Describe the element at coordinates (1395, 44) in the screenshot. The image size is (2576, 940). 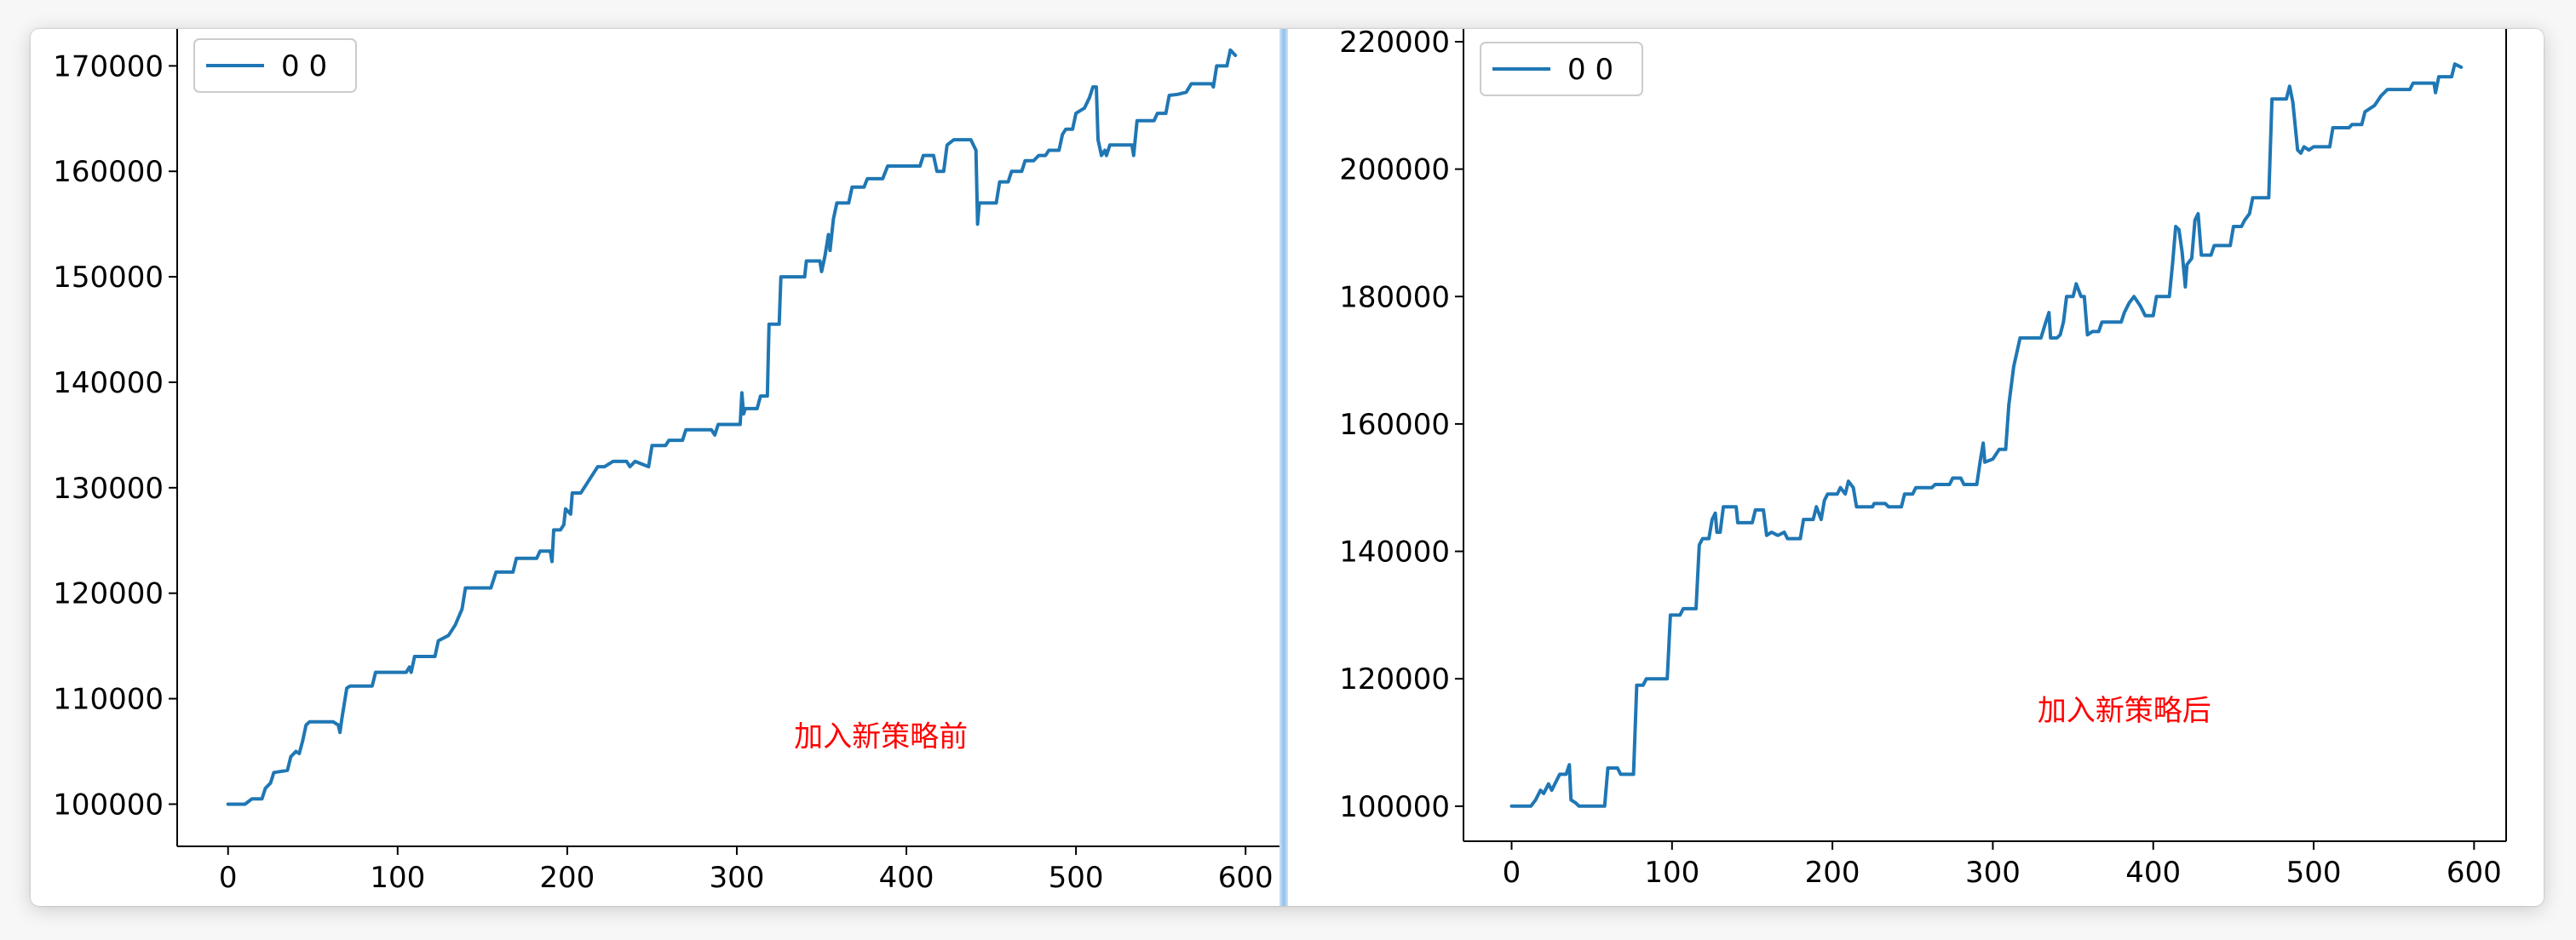
I see `y-tick-label: 220000` at that location.